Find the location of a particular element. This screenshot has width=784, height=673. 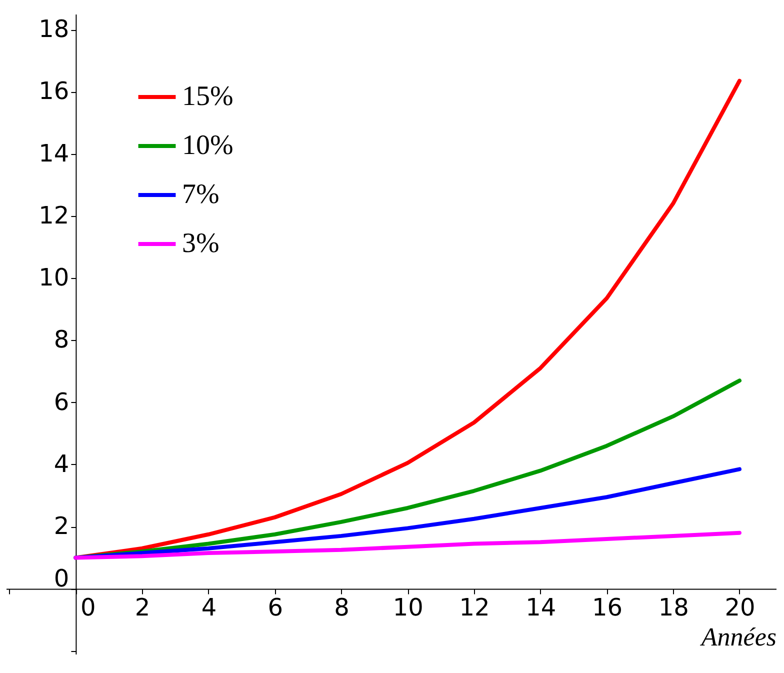

legend-label: 10% is located at coordinates (208, 145).